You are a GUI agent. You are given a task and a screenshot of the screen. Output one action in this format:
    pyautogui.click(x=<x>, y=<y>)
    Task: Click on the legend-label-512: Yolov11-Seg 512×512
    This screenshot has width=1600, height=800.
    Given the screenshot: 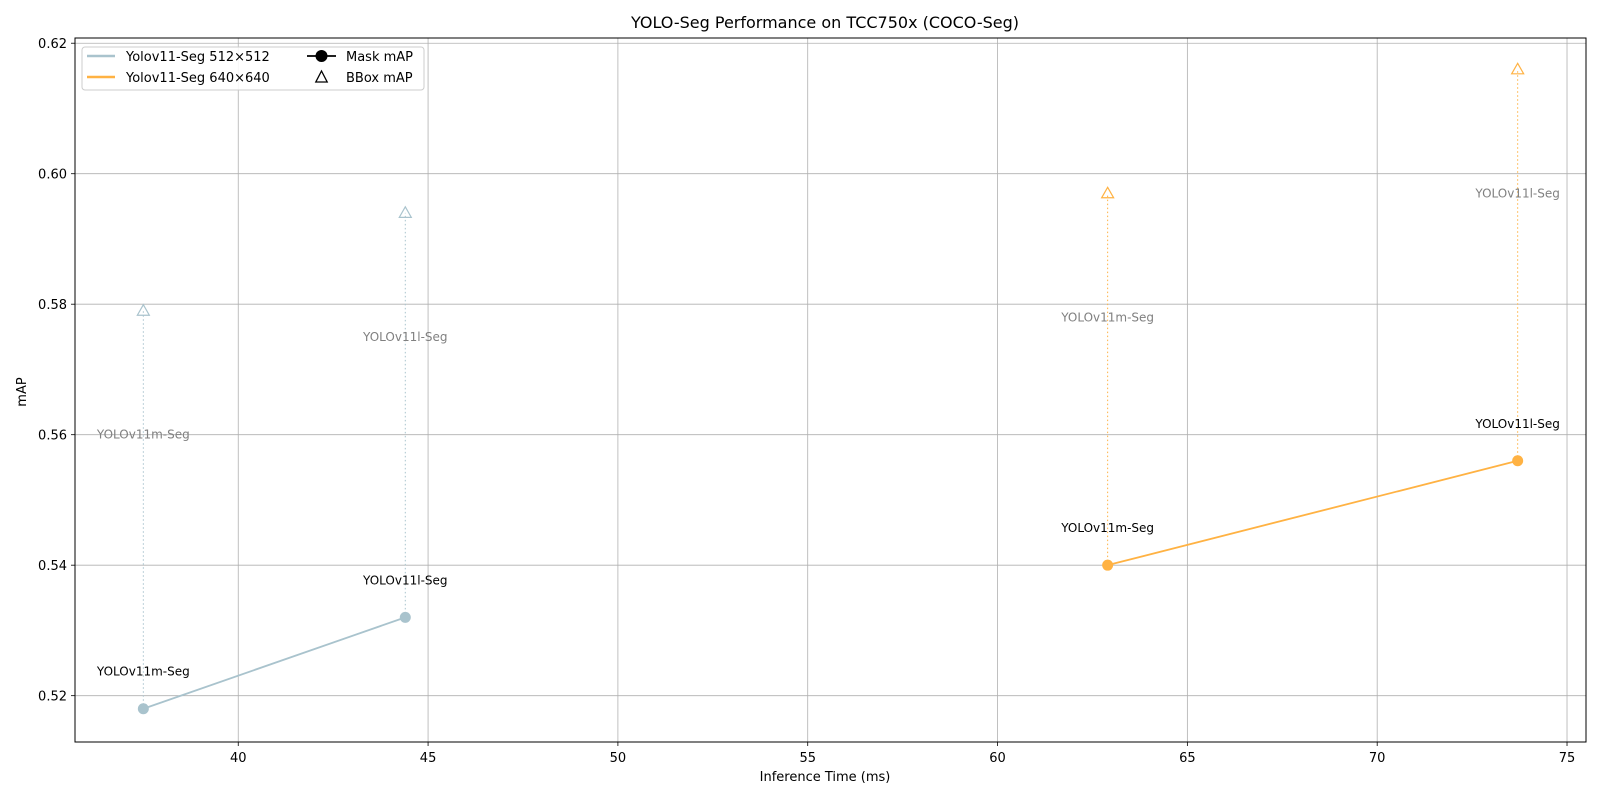 What is the action you would take?
    pyautogui.click(x=197, y=57)
    